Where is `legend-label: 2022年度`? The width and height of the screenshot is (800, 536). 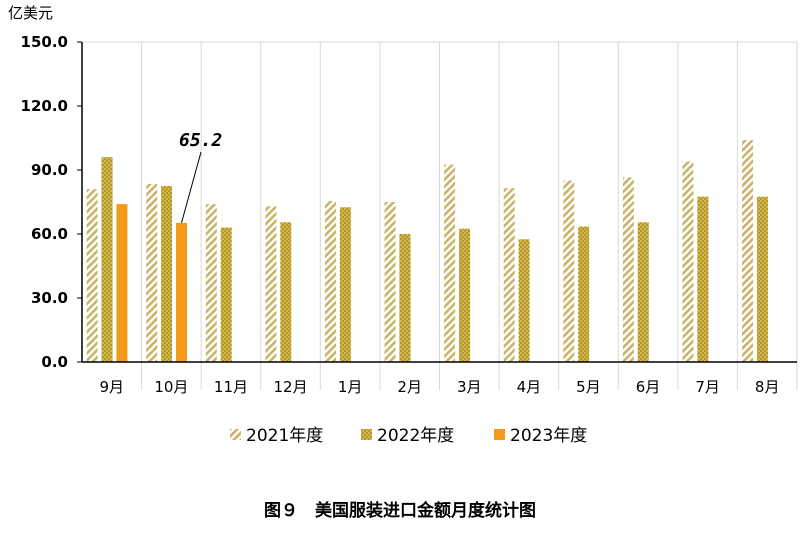
legend-label: 2022年度 is located at coordinates (415, 436).